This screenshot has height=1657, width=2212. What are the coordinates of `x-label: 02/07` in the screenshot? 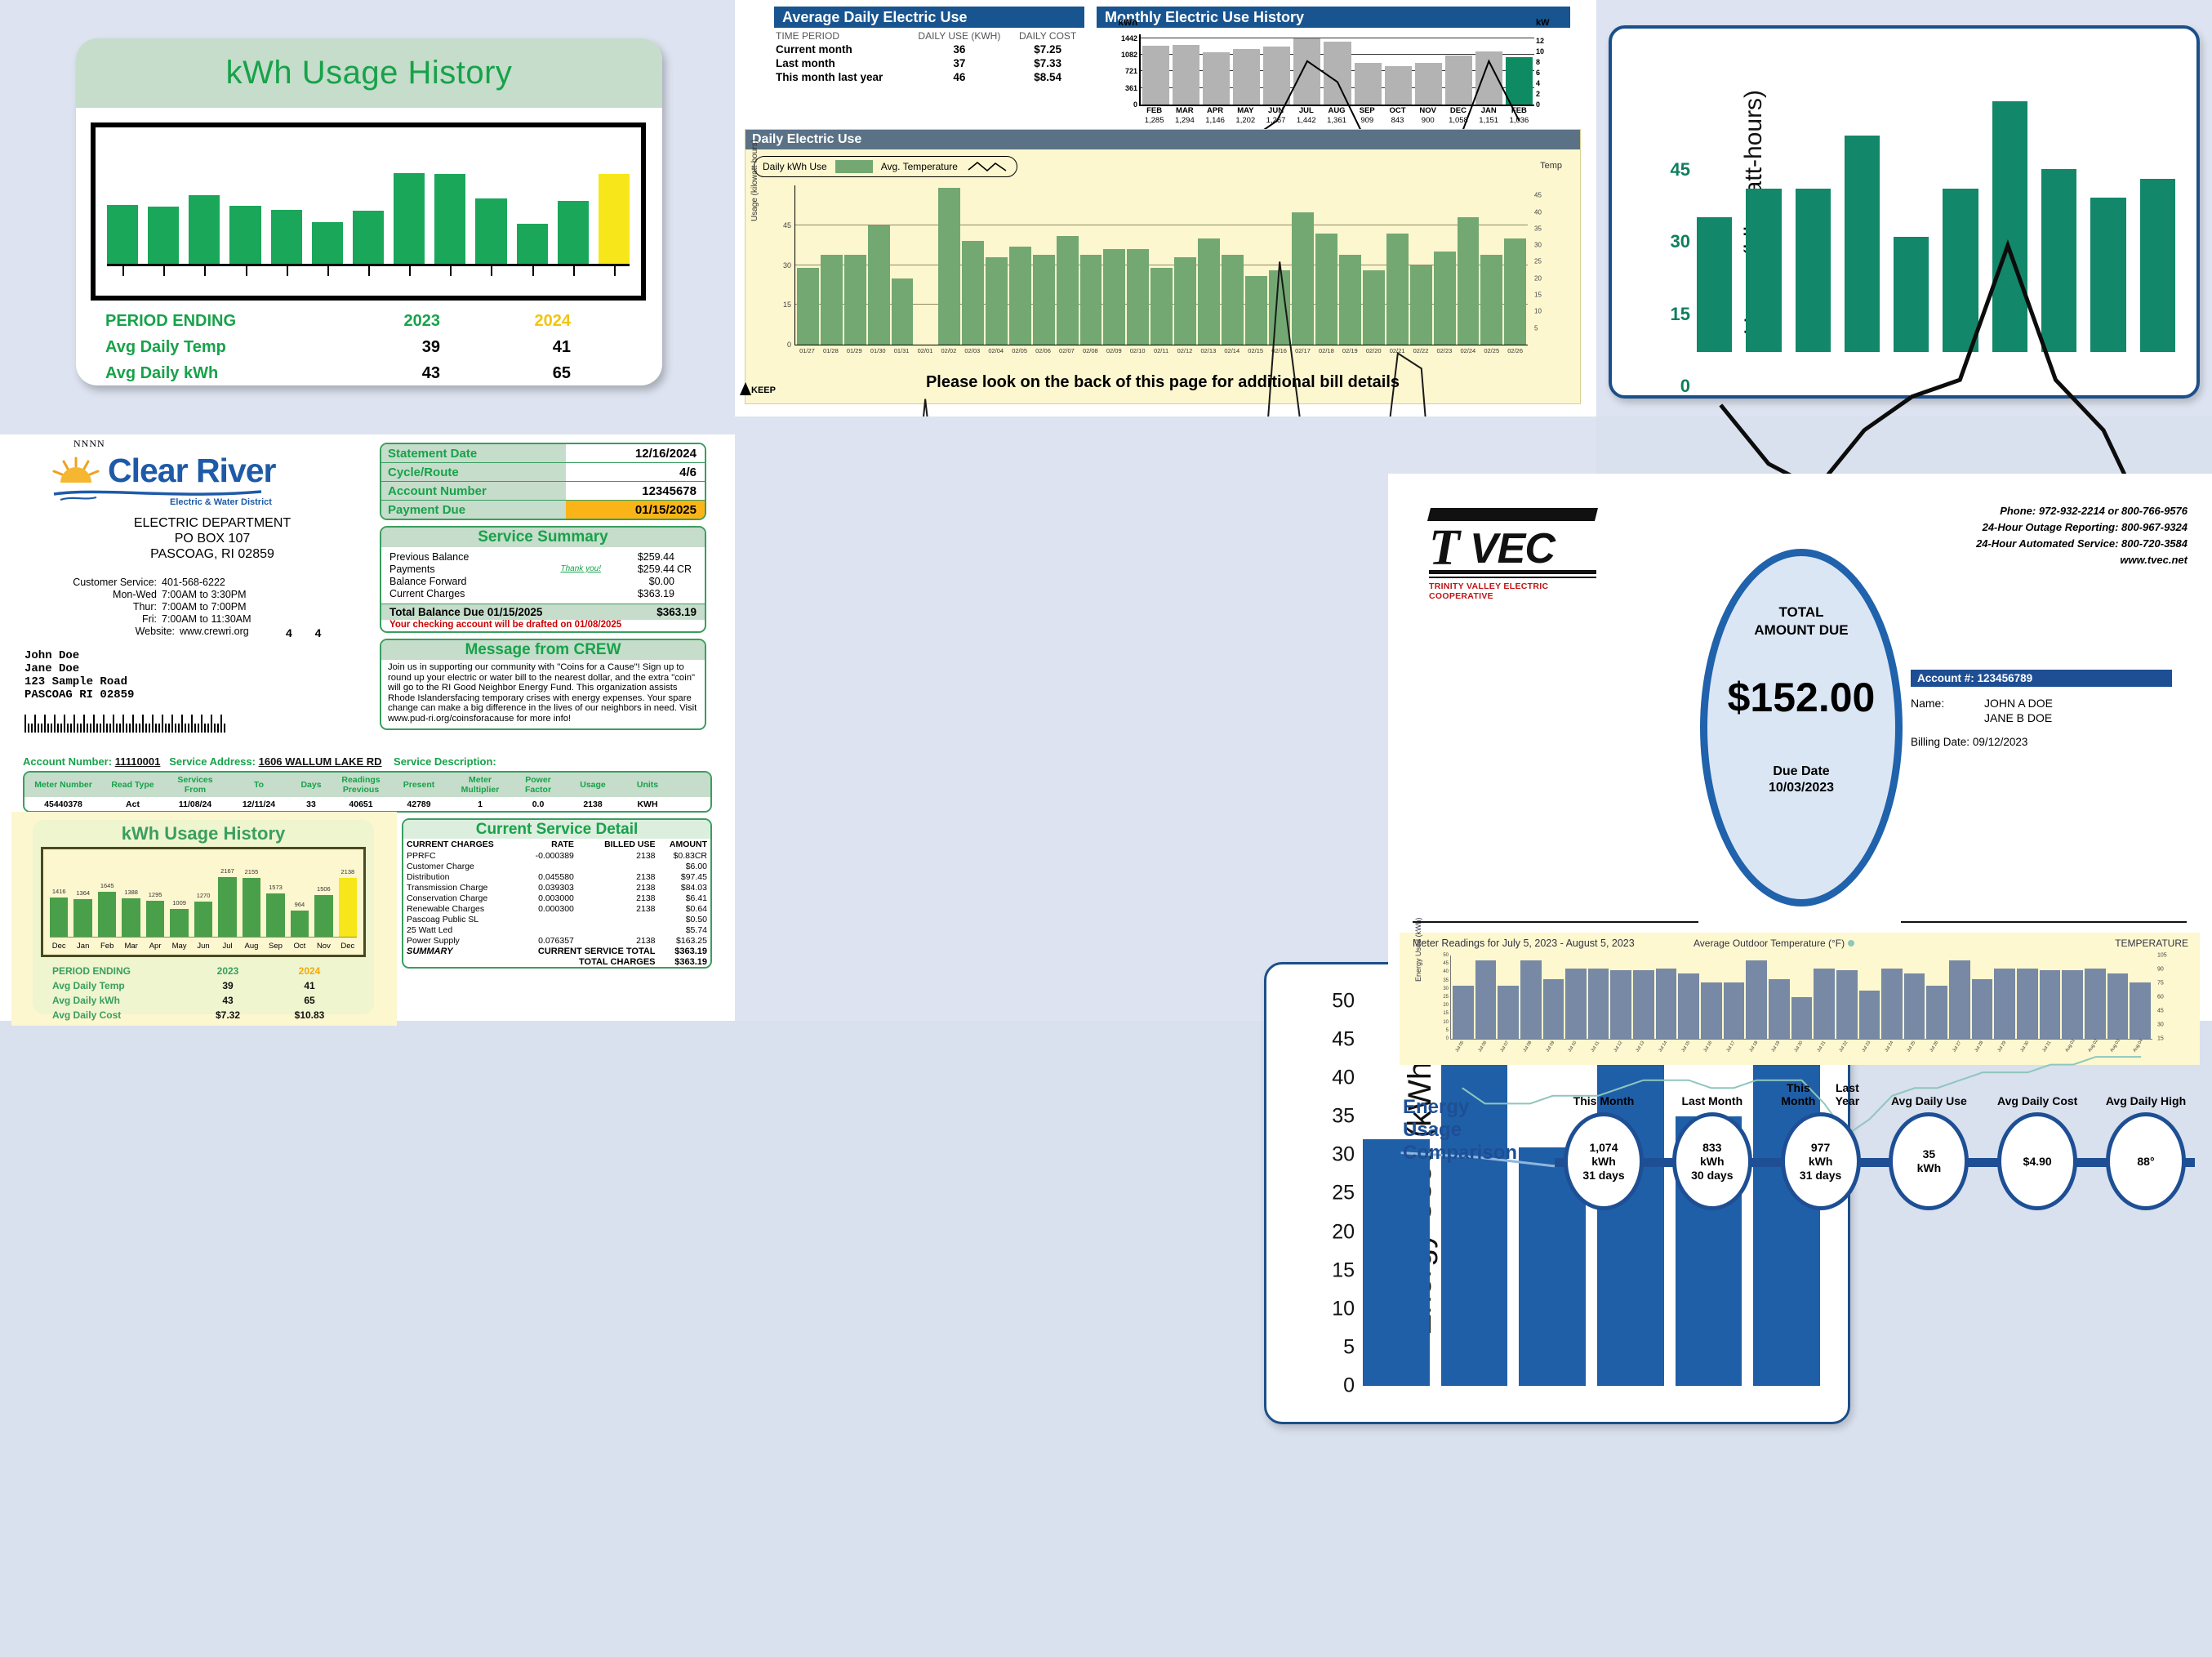 It's located at (1067, 350).